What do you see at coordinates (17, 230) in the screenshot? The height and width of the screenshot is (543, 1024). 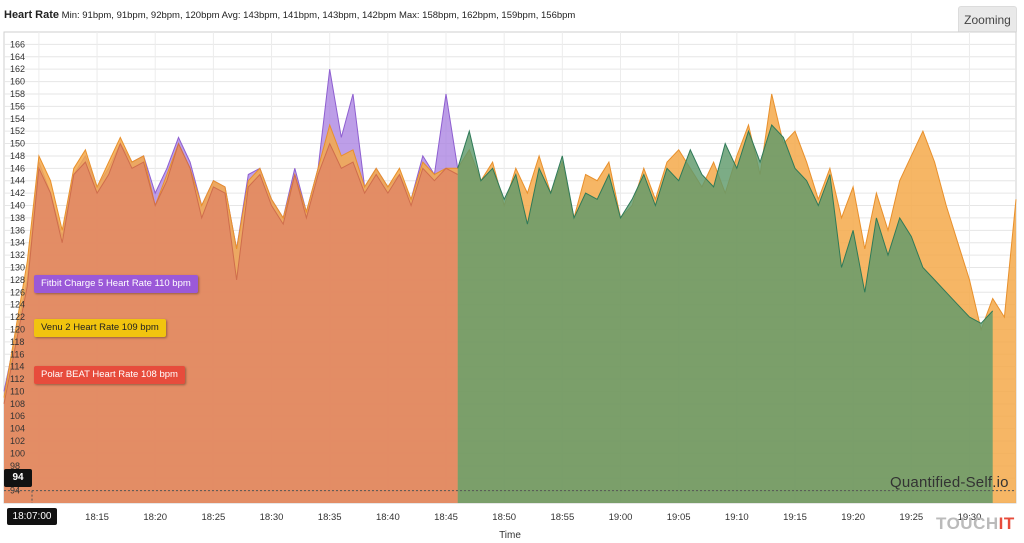 I see `y-tick-label: 136` at bounding box center [17, 230].